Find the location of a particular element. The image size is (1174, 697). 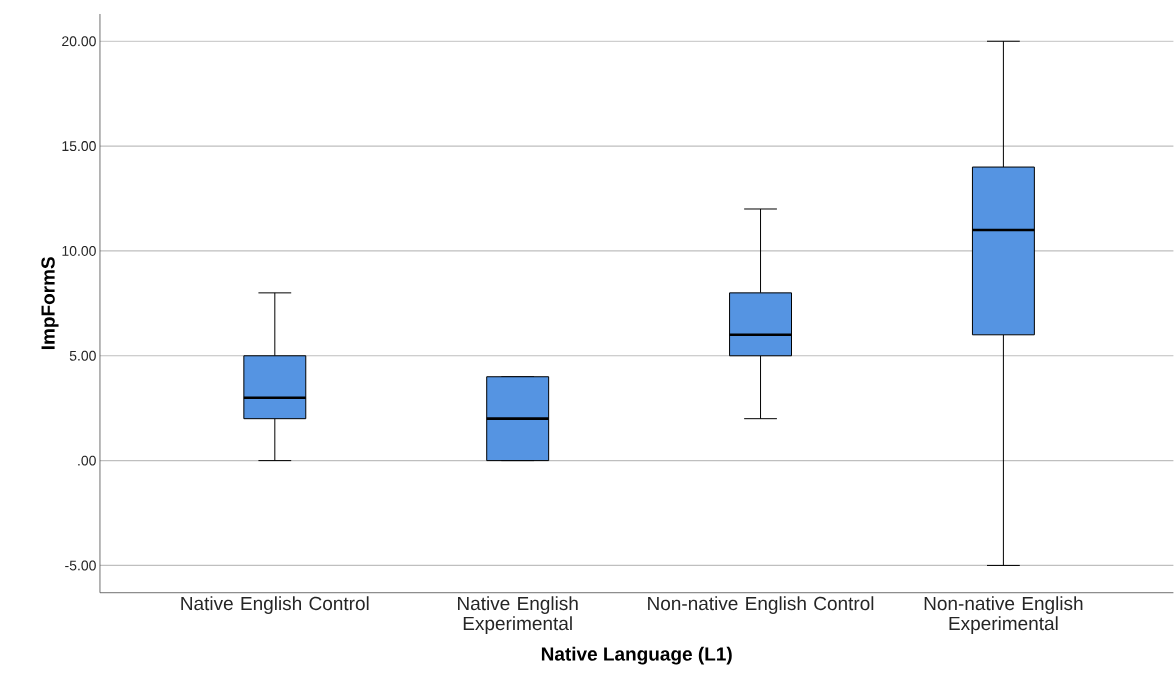

y-tick-label: 5.00 is located at coordinates (82, 355).